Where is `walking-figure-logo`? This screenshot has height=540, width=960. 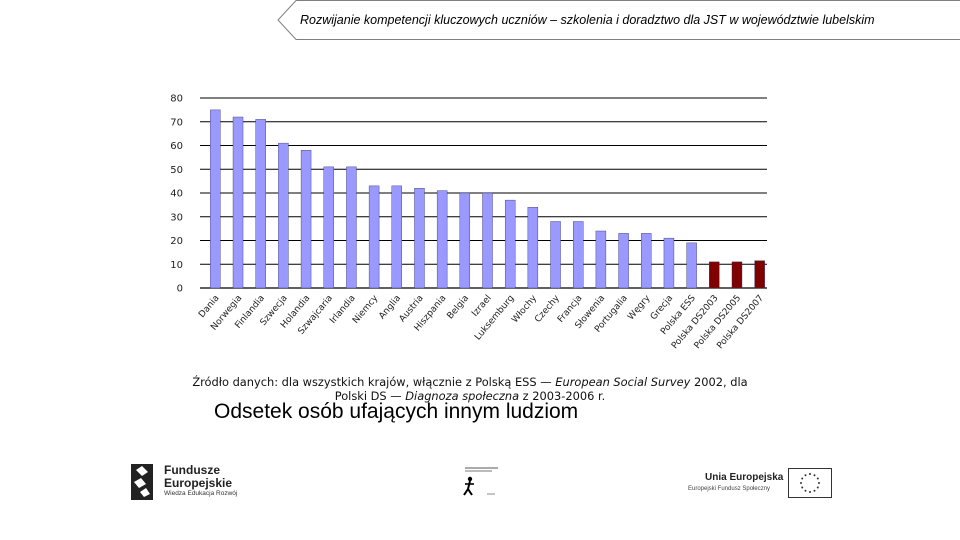
walking-figure-logo is located at coordinates (482, 482).